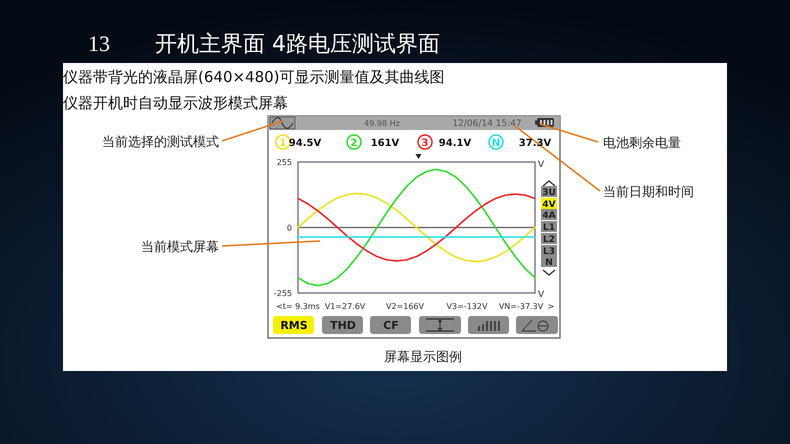 The height and width of the screenshot is (444, 790). What do you see at coordinates (283, 143) in the screenshot?
I see `text: 1` at bounding box center [283, 143].